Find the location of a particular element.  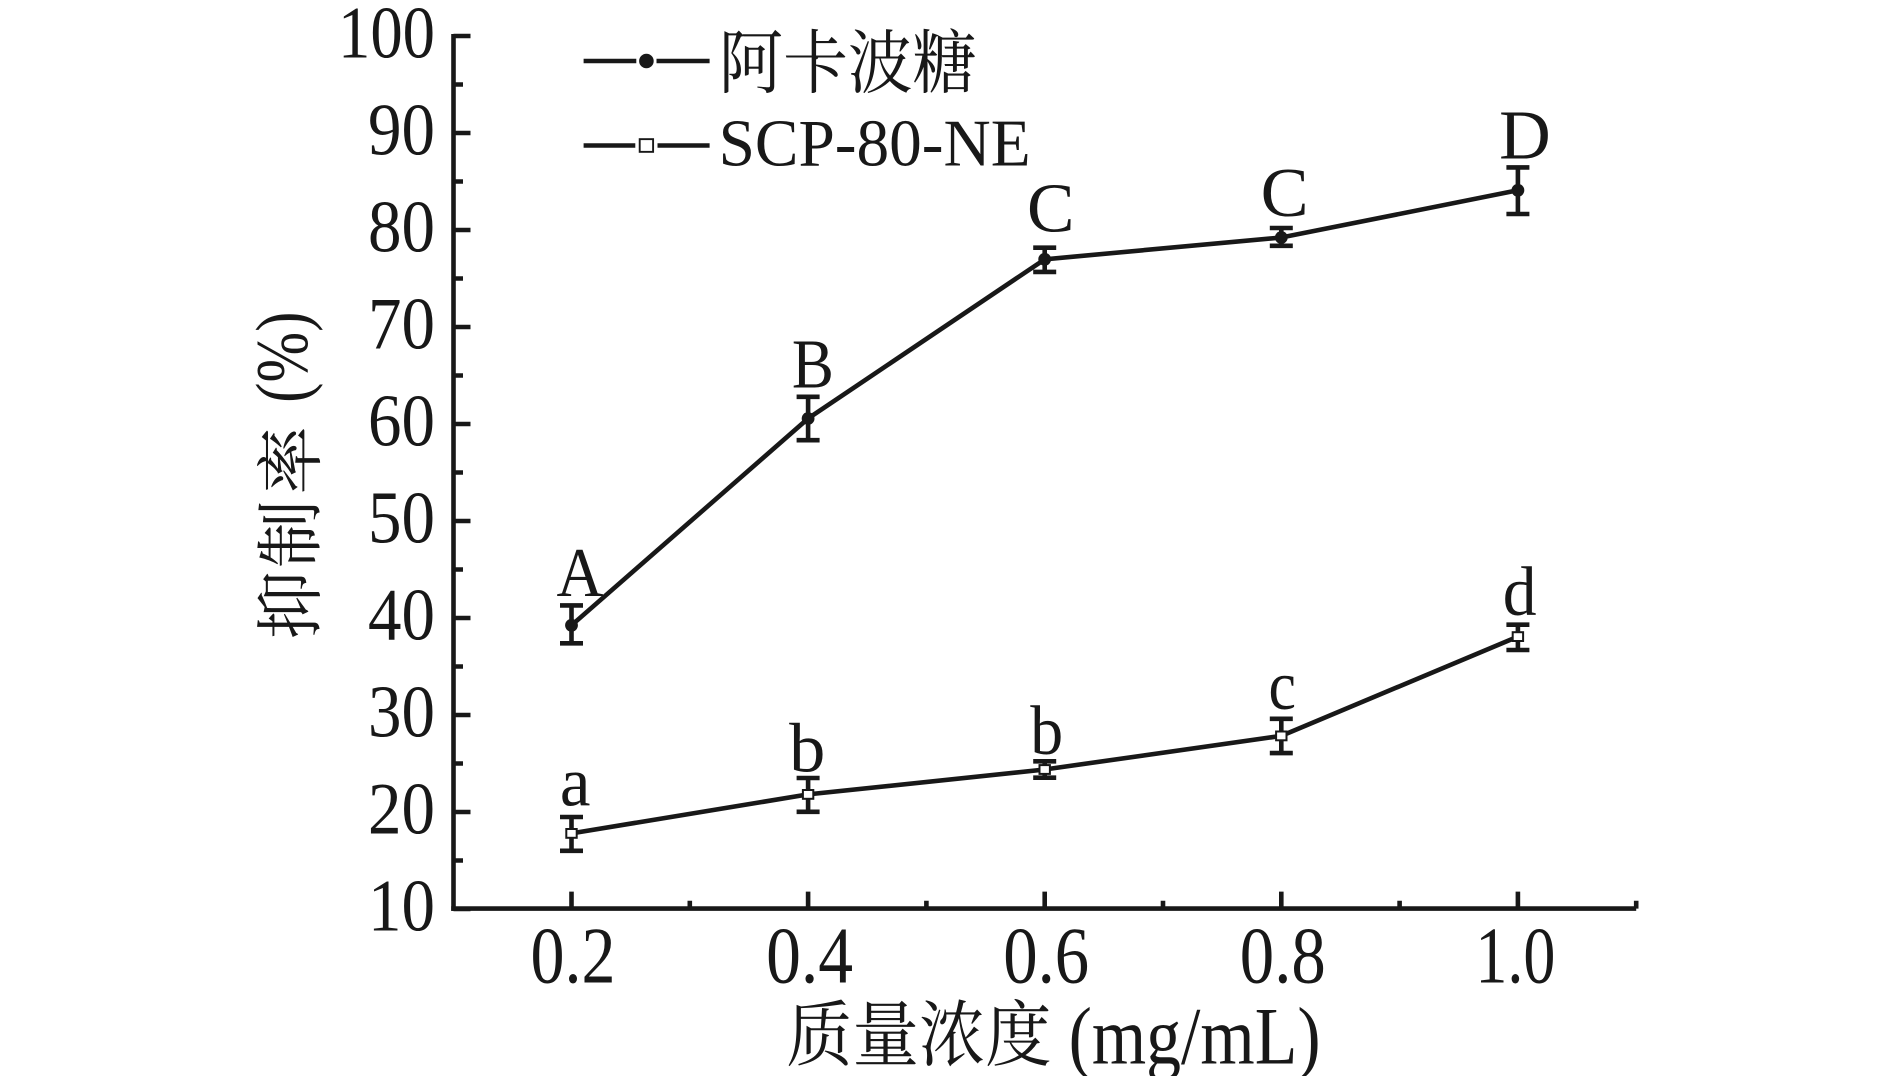

svg-text: d is located at coordinates (1520, 592).